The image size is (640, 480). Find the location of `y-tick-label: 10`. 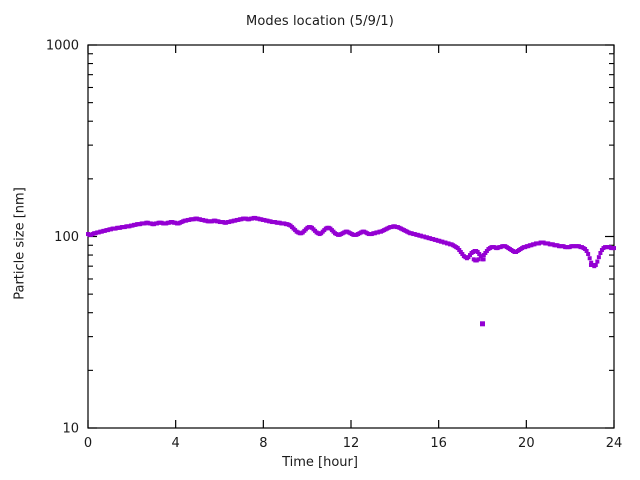

y-tick-label: 10 is located at coordinates (70, 429).